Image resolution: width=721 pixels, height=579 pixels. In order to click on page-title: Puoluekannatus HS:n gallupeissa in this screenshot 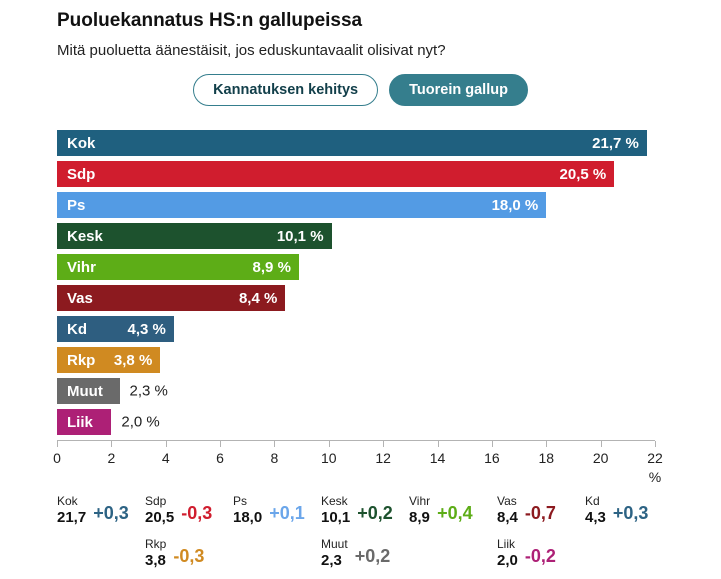, I will do `click(210, 20)`.